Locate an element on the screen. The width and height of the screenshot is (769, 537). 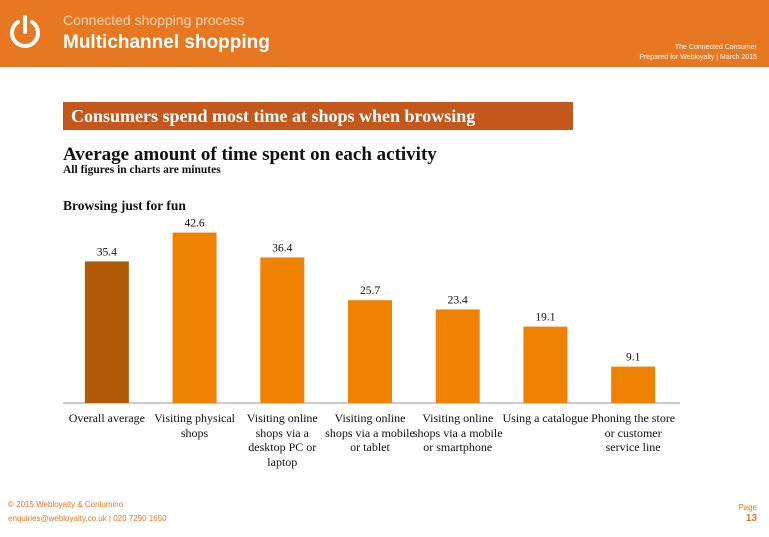
x-tick-label: Using a catalogue is located at coordinates (545, 418).